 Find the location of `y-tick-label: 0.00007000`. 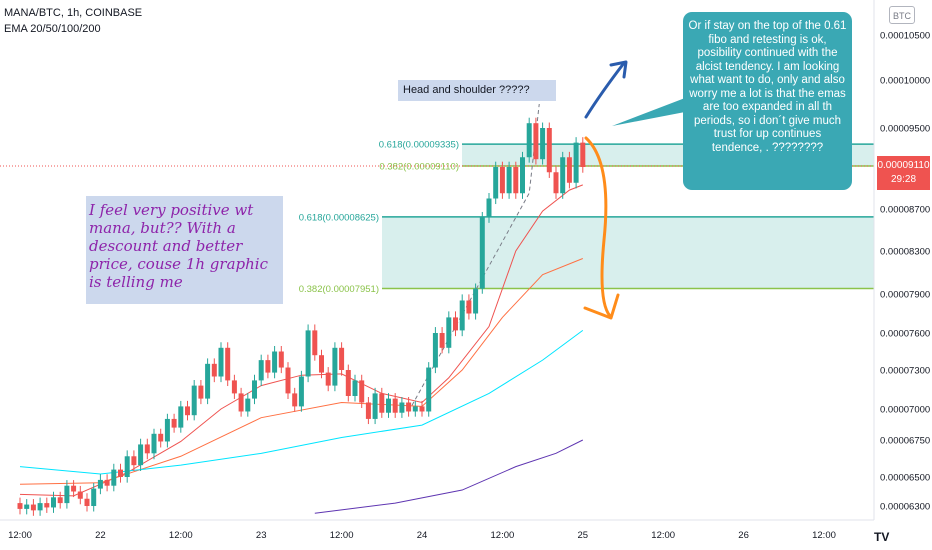

y-tick-label: 0.00007000 is located at coordinates (905, 410).